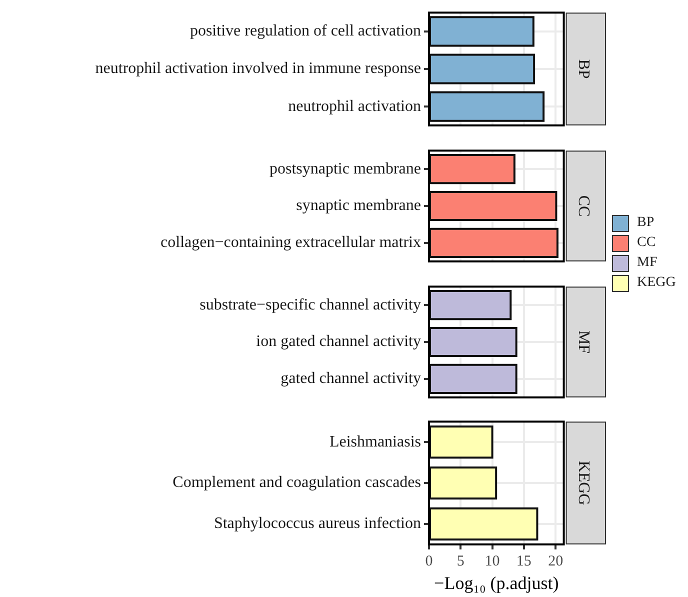 This screenshot has width=688, height=597. What do you see at coordinates (310, 305) in the screenshot?
I see `y-tick-label: substrate−specific channel activity` at bounding box center [310, 305].